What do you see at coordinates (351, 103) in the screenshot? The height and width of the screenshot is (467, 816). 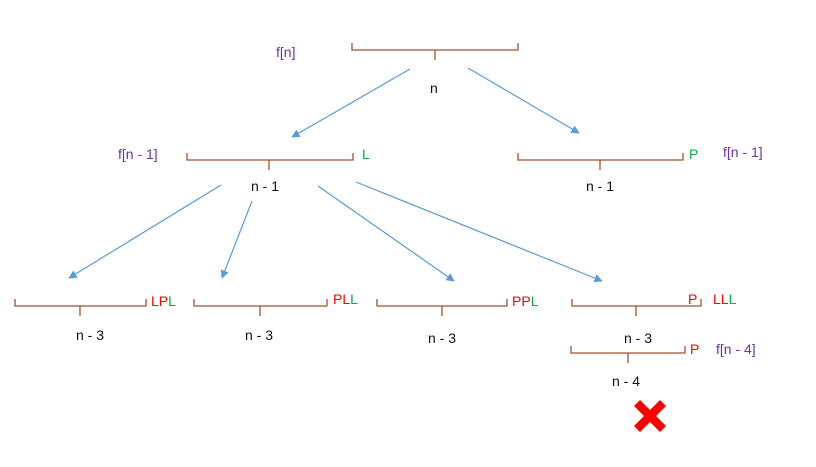 I see `arrow-root-left` at bounding box center [351, 103].